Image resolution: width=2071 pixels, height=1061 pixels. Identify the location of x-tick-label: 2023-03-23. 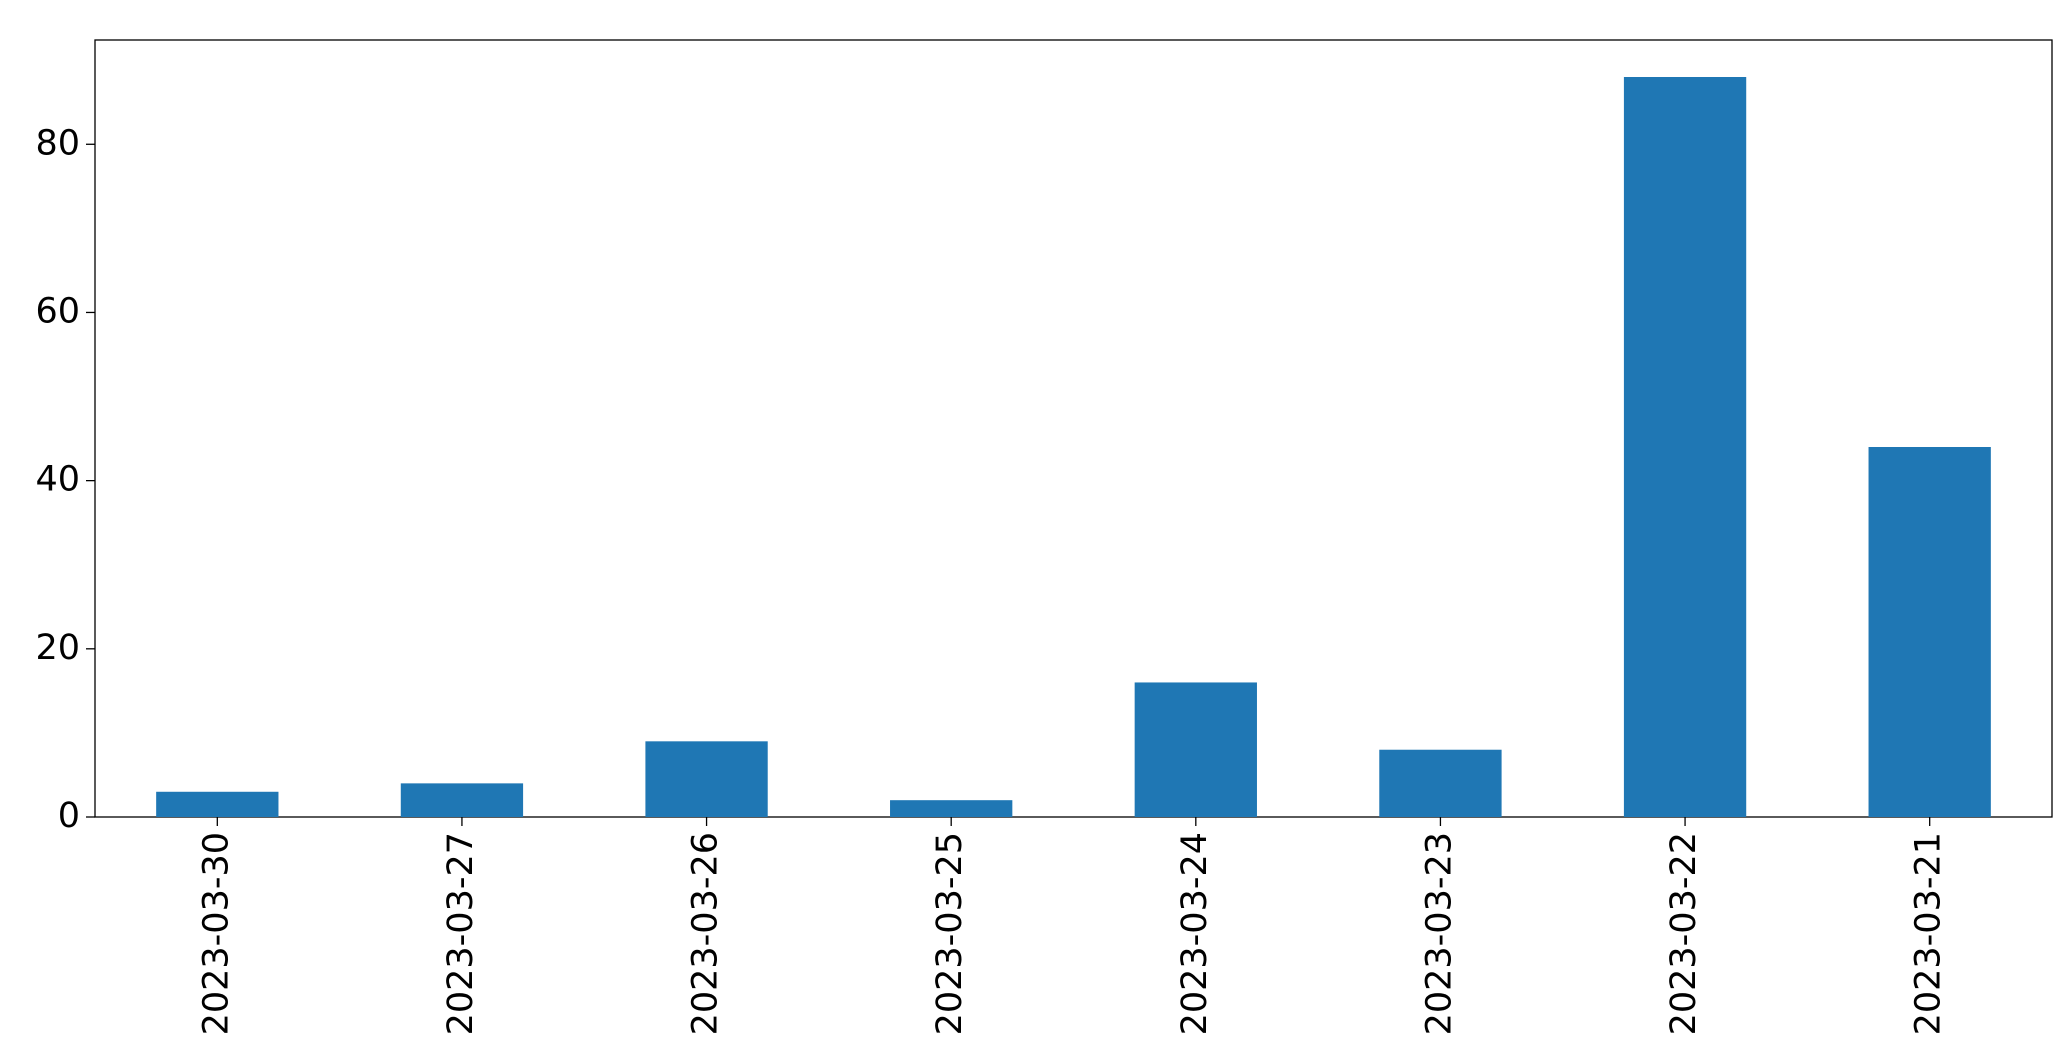
(1439, 933).